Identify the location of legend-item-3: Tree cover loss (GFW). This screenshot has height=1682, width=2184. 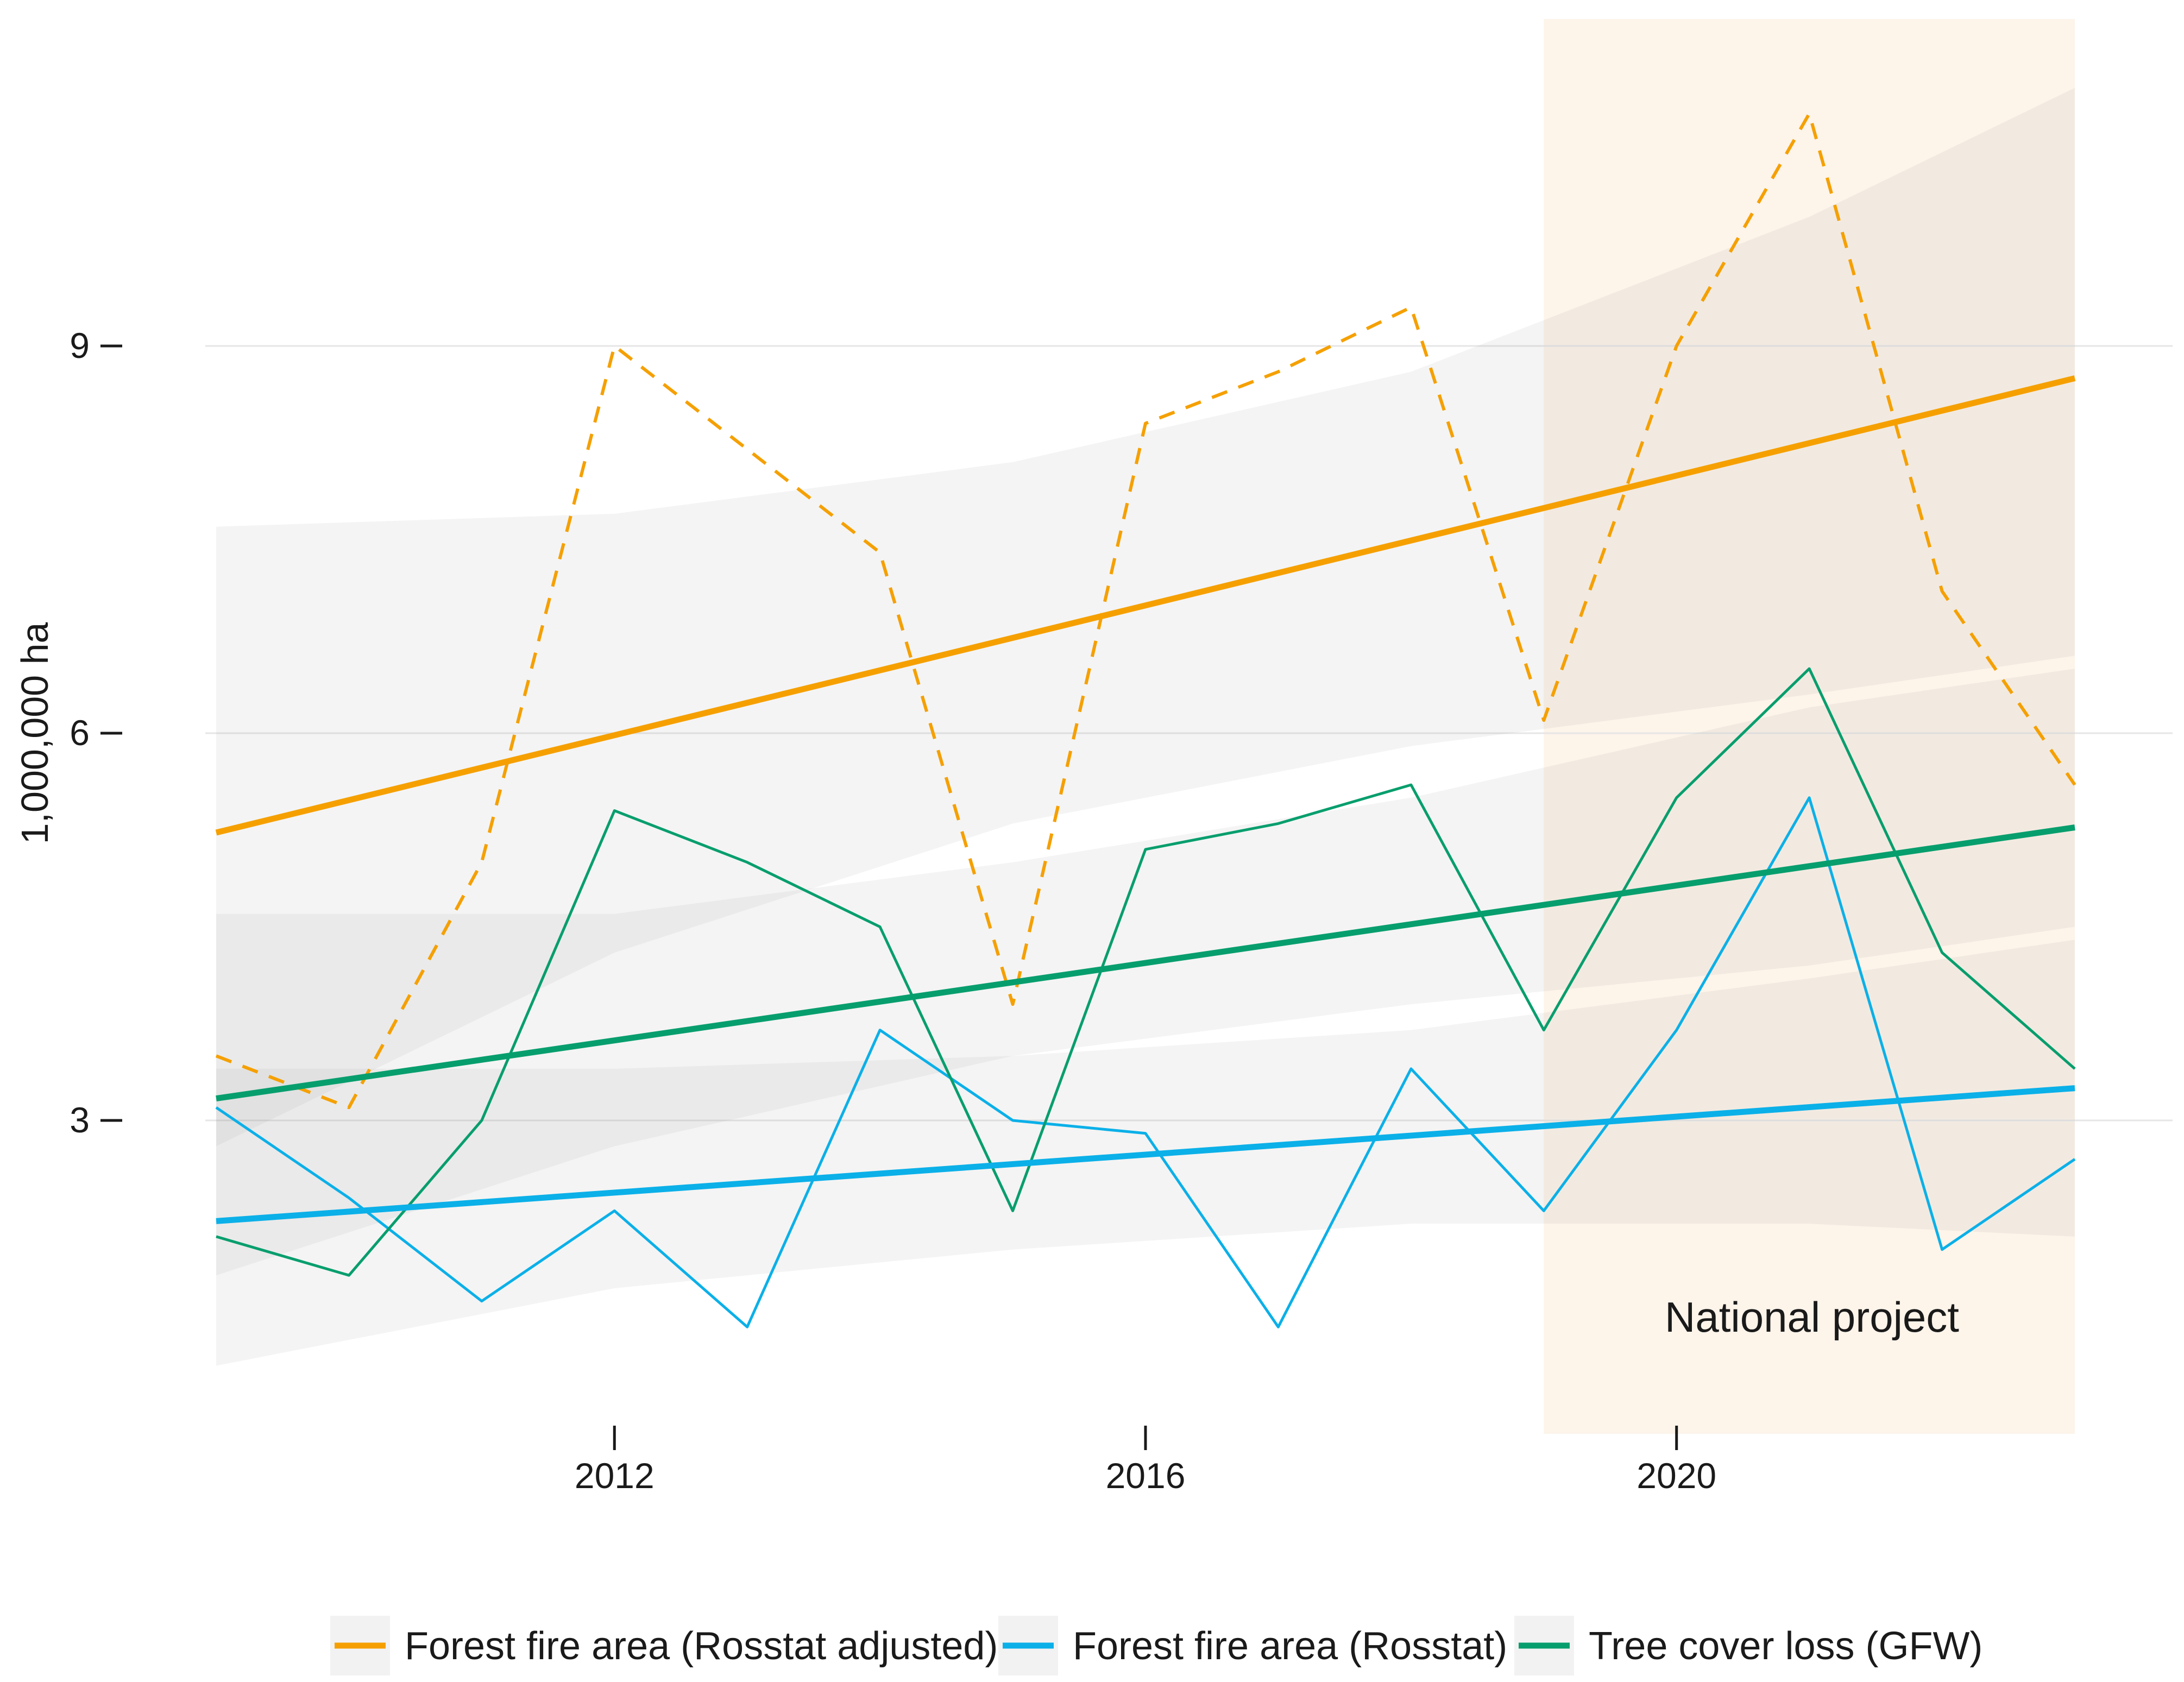
(1748, 1645).